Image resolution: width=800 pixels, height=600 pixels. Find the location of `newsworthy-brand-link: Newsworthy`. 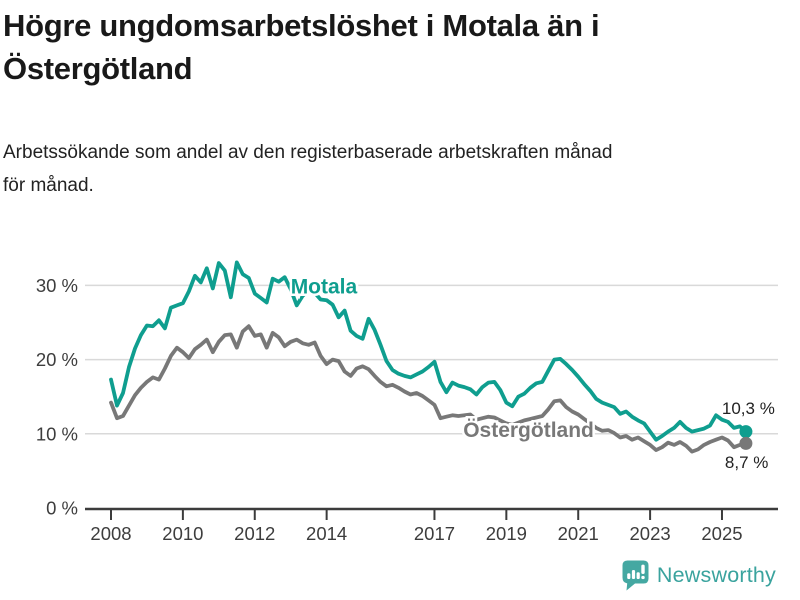

newsworthy-brand-link: Newsworthy is located at coordinates (699, 575).